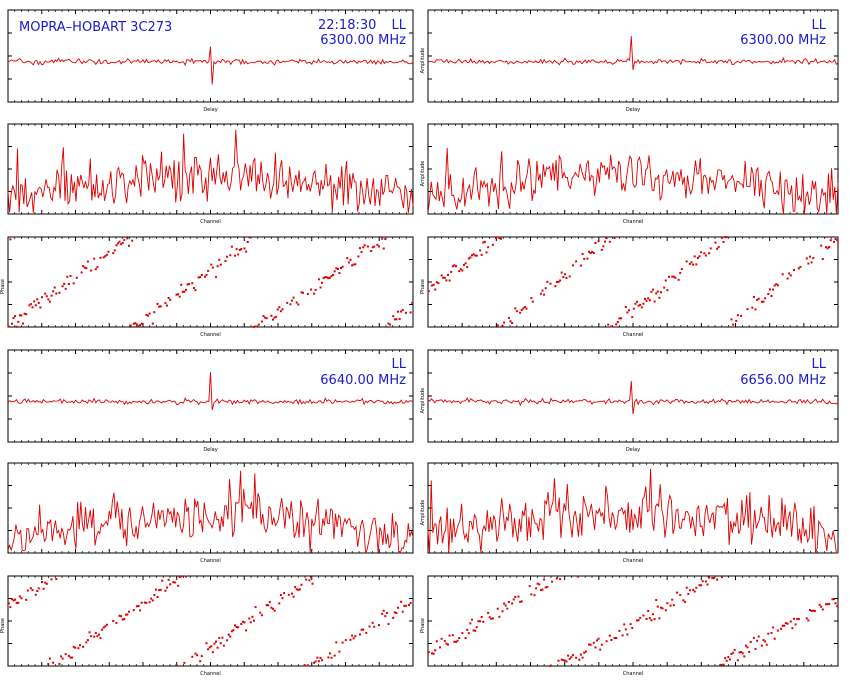 Image resolution: width=850 pixels, height=680 pixels. What do you see at coordinates (210, 282) in the screenshot?
I see `phase-panel-1-left` at bounding box center [210, 282].